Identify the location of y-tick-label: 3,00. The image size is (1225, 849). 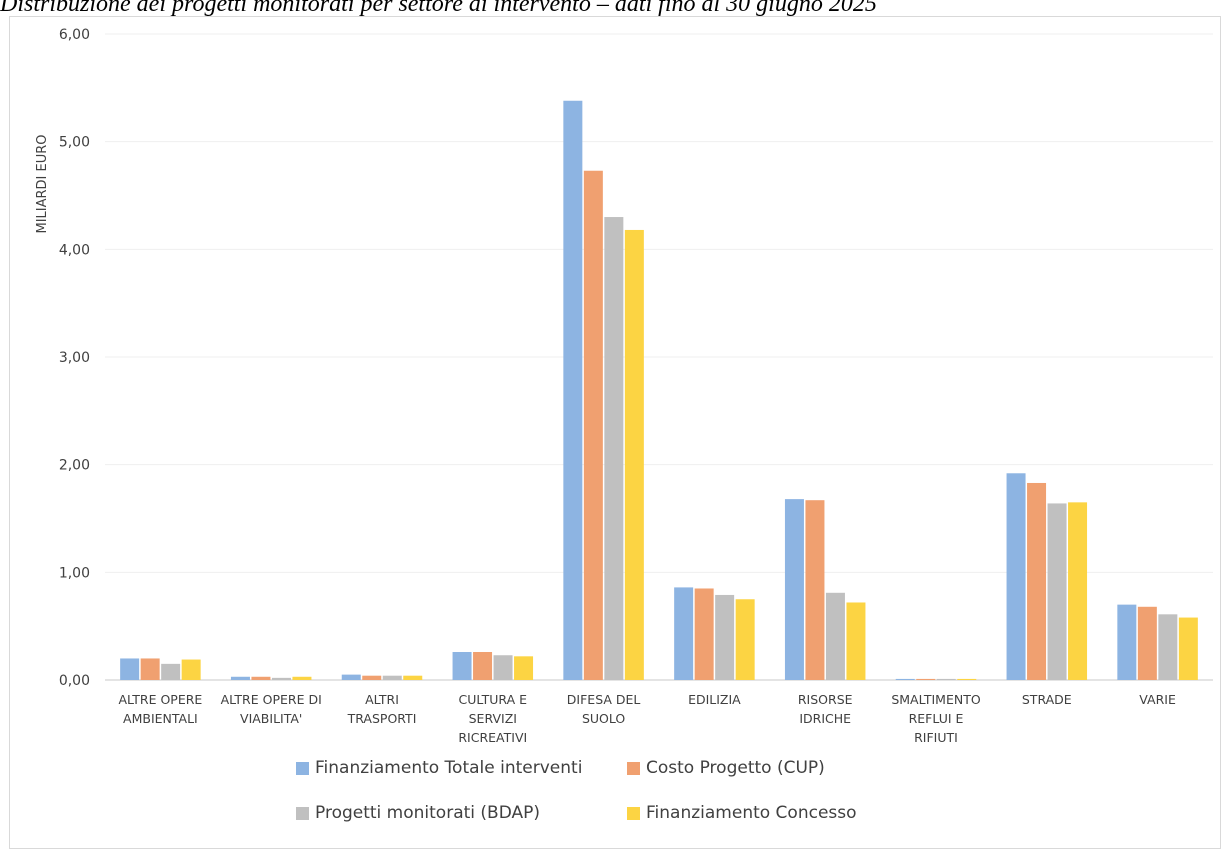
(74, 358).